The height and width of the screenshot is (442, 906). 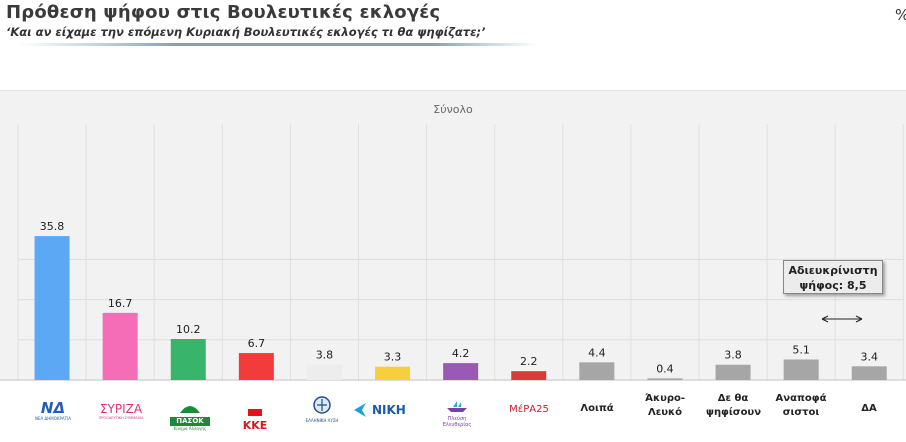 I want to click on annotation-arrow-left-head, so click(x=825, y=319).